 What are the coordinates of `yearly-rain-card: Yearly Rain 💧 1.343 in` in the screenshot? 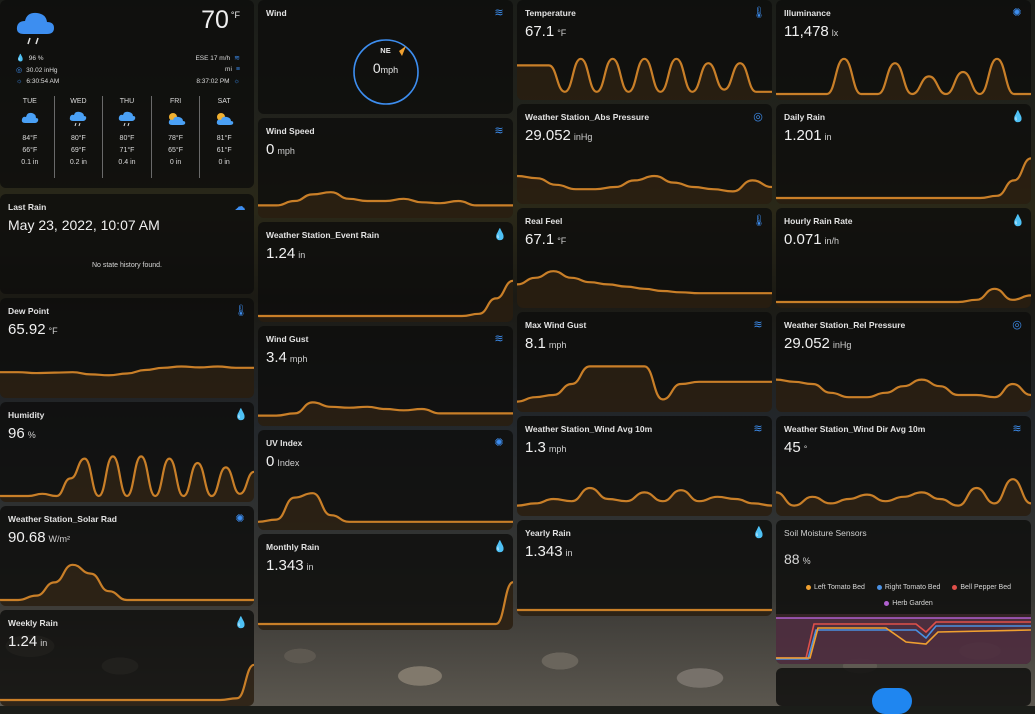 It's located at (644, 568).